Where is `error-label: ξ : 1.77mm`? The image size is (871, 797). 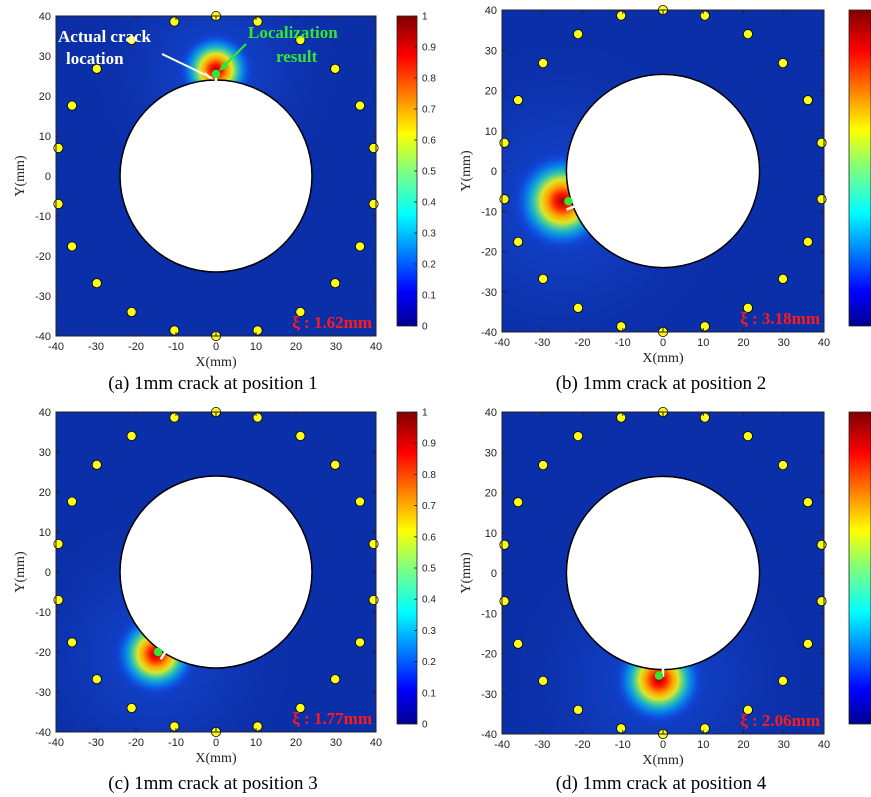
error-label: ξ : 1.77mm is located at coordinates (332, 718).